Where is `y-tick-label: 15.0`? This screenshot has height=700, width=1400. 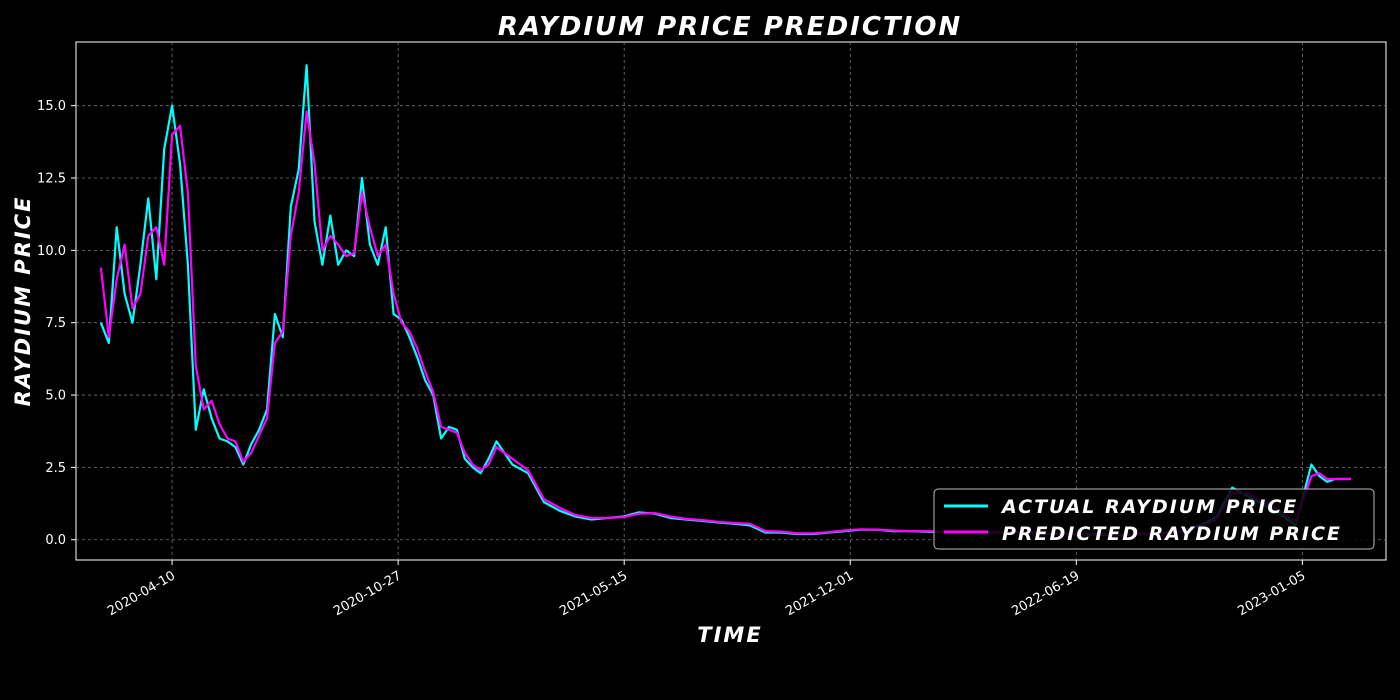 y-tick-label: 15.0 is located at coordinates (51, 106).